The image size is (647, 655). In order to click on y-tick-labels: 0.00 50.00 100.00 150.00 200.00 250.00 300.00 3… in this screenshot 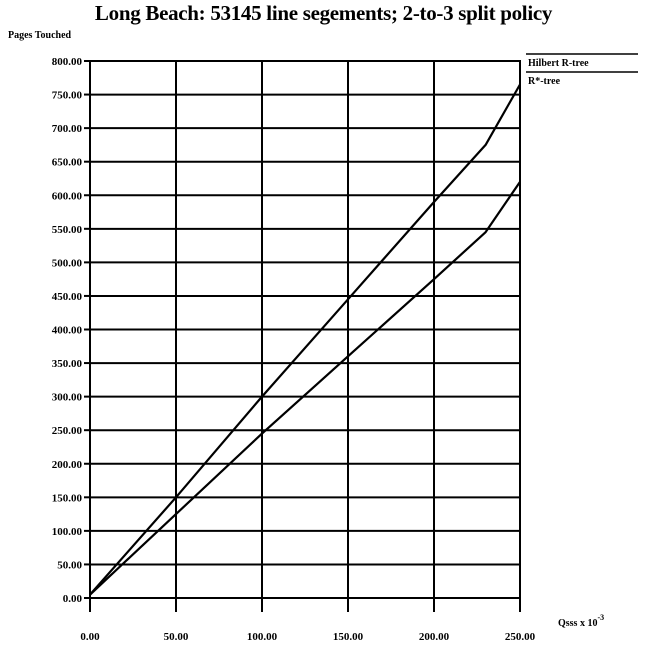, I will do `click(71, 330)`.